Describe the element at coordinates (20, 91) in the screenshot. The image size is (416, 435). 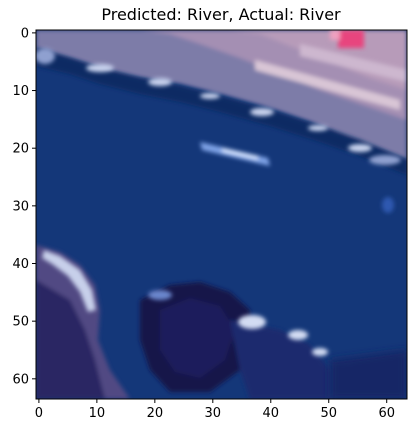
I see `y-tick-label: 10` at that location.